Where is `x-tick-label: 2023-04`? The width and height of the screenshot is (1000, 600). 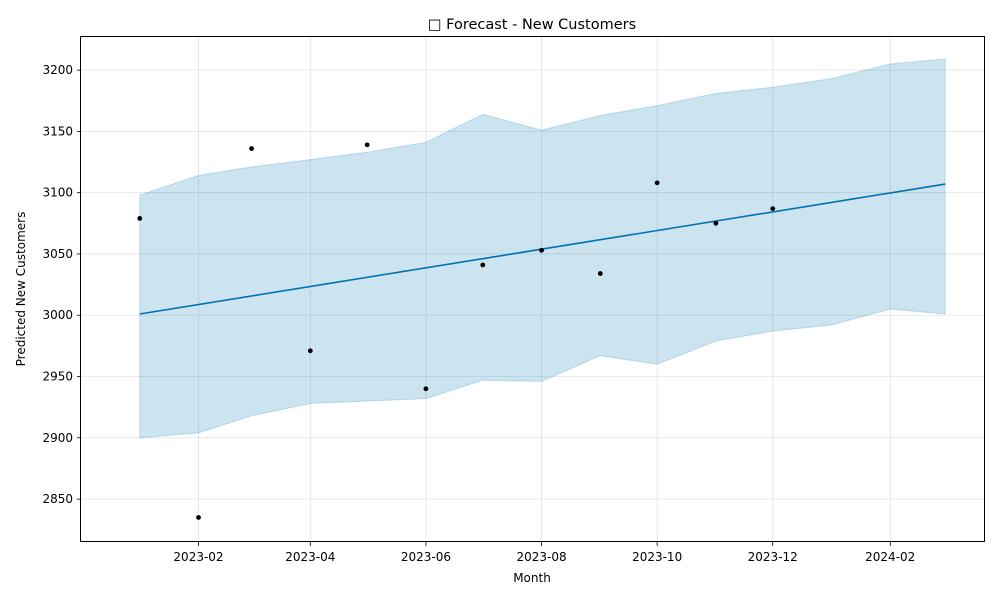
x-tick-label: 2023-04 is located at coordinates (310, 557).